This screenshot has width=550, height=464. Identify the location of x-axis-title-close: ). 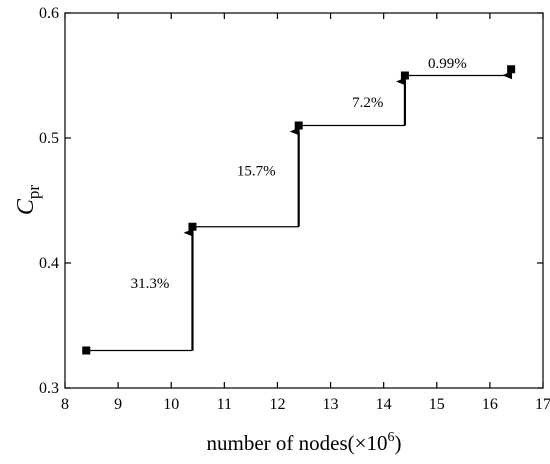
(397, 443).